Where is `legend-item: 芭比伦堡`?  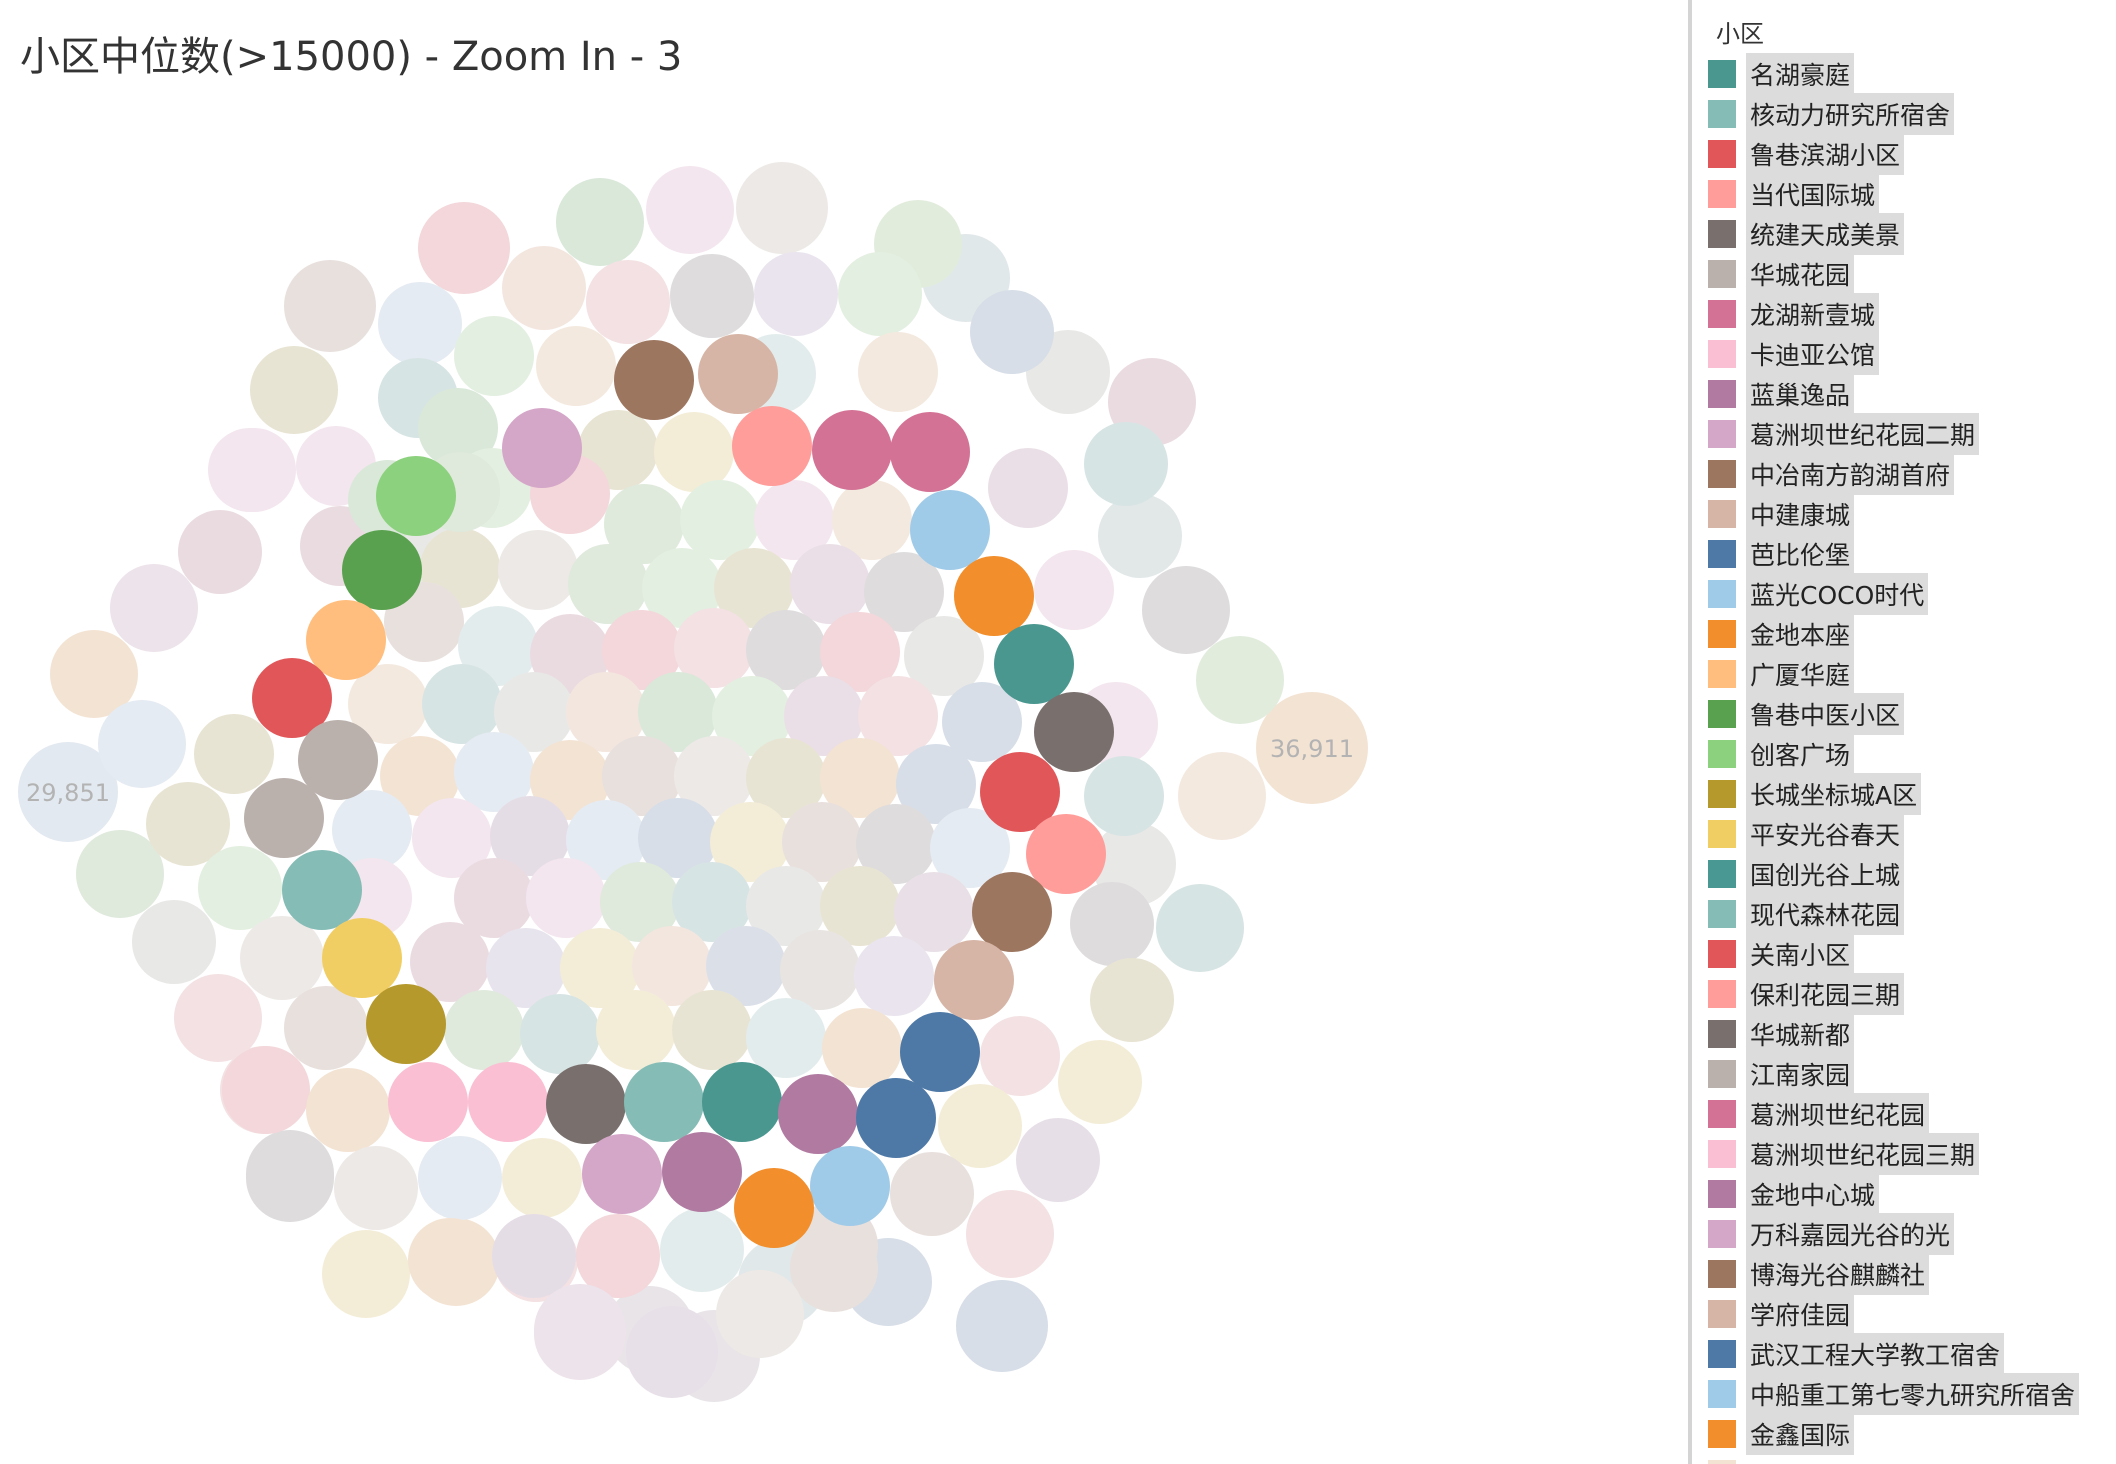
legend-item: 芭比伦堡 is located at coordinates (1893, 554).